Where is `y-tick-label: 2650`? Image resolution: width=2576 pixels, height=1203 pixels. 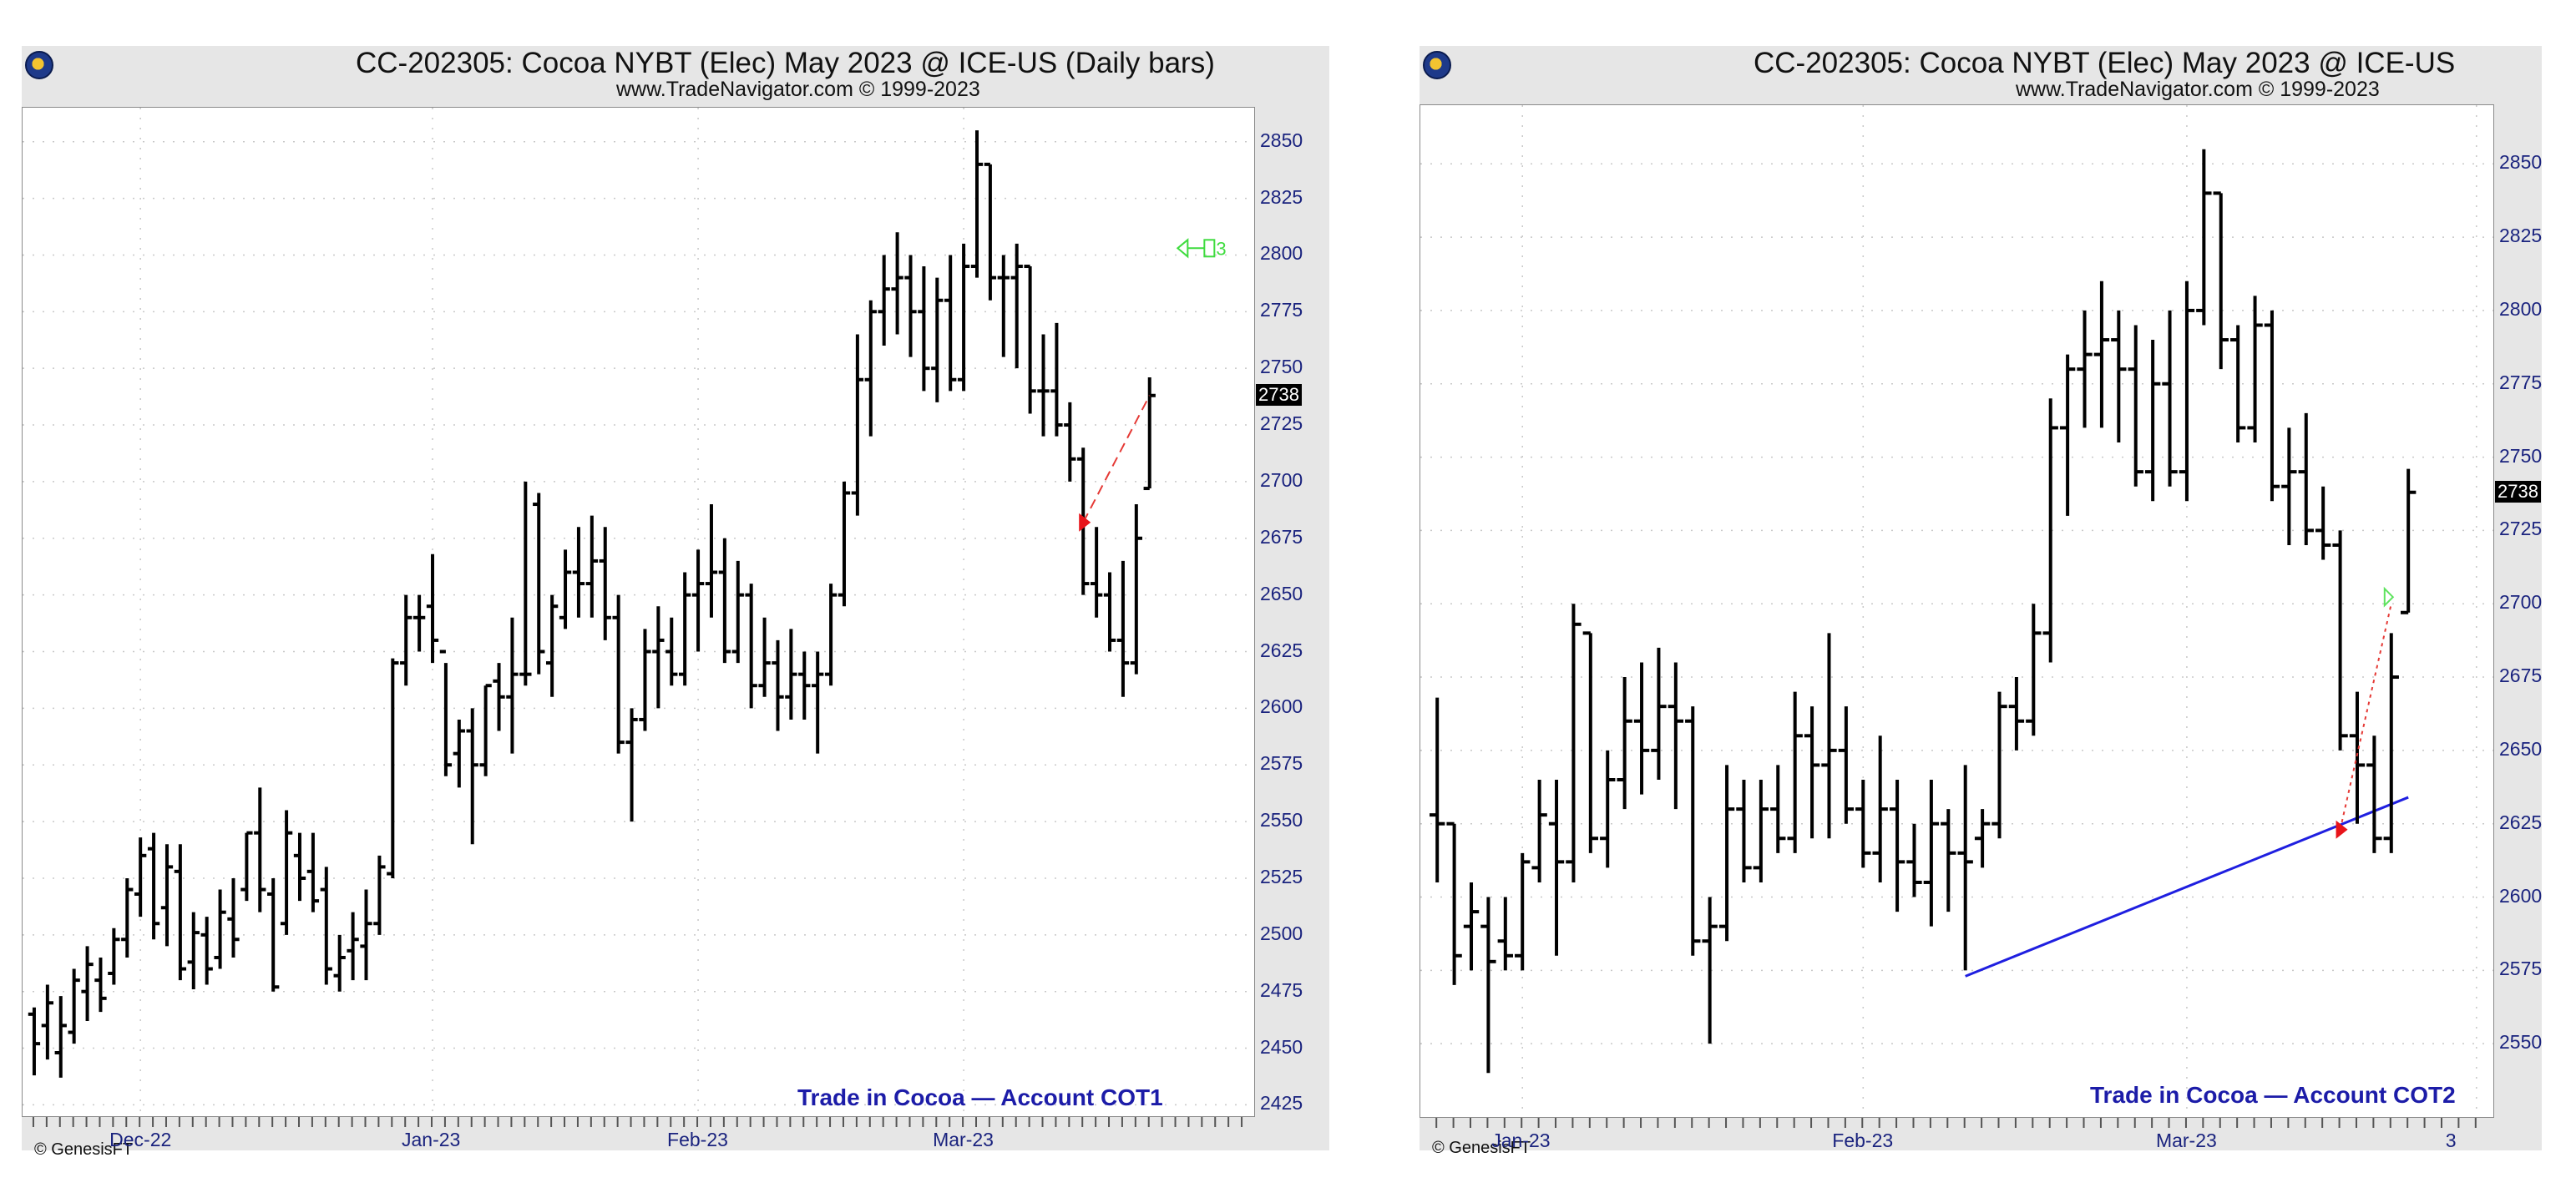 y-tick-label: 2650 is located at coordinates (1281, 593).